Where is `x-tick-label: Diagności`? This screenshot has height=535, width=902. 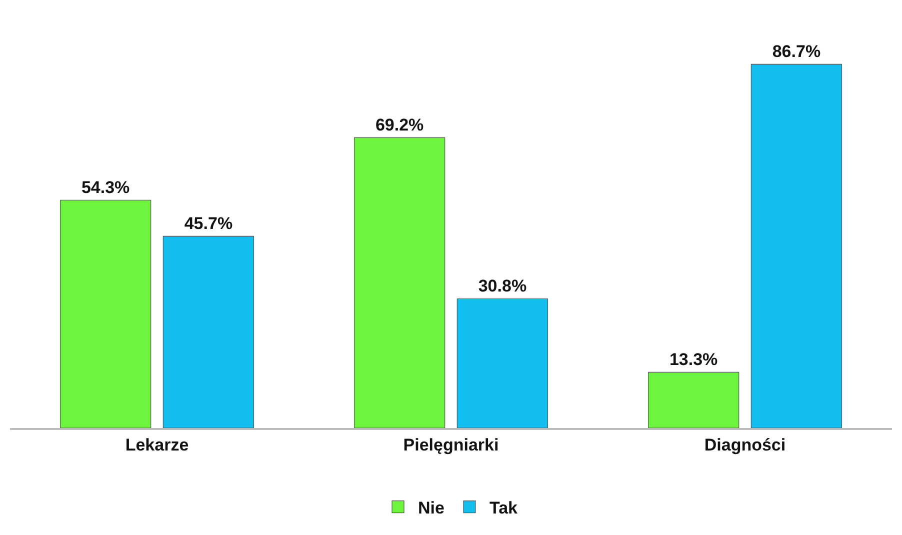 x-tick-label: Diagności is located at coordinates (745, 444).